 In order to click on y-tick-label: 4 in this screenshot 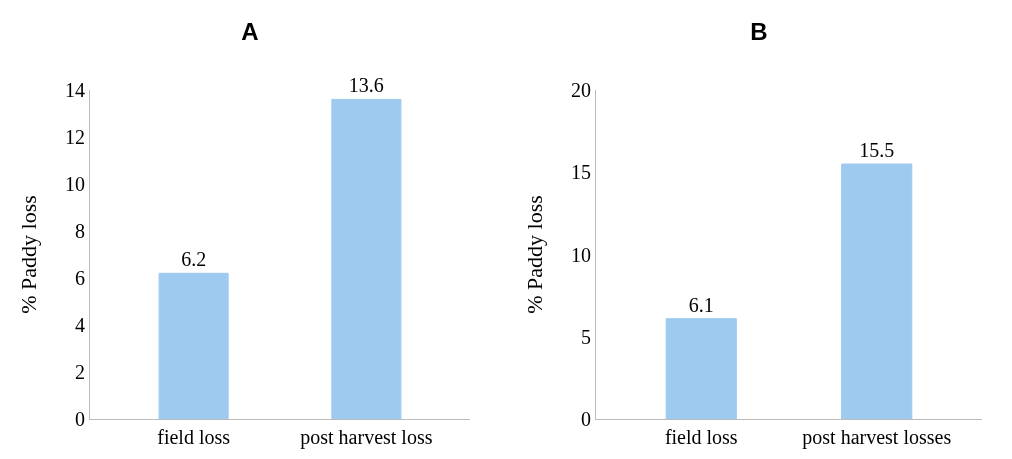, I will do `click(80, 325)`.